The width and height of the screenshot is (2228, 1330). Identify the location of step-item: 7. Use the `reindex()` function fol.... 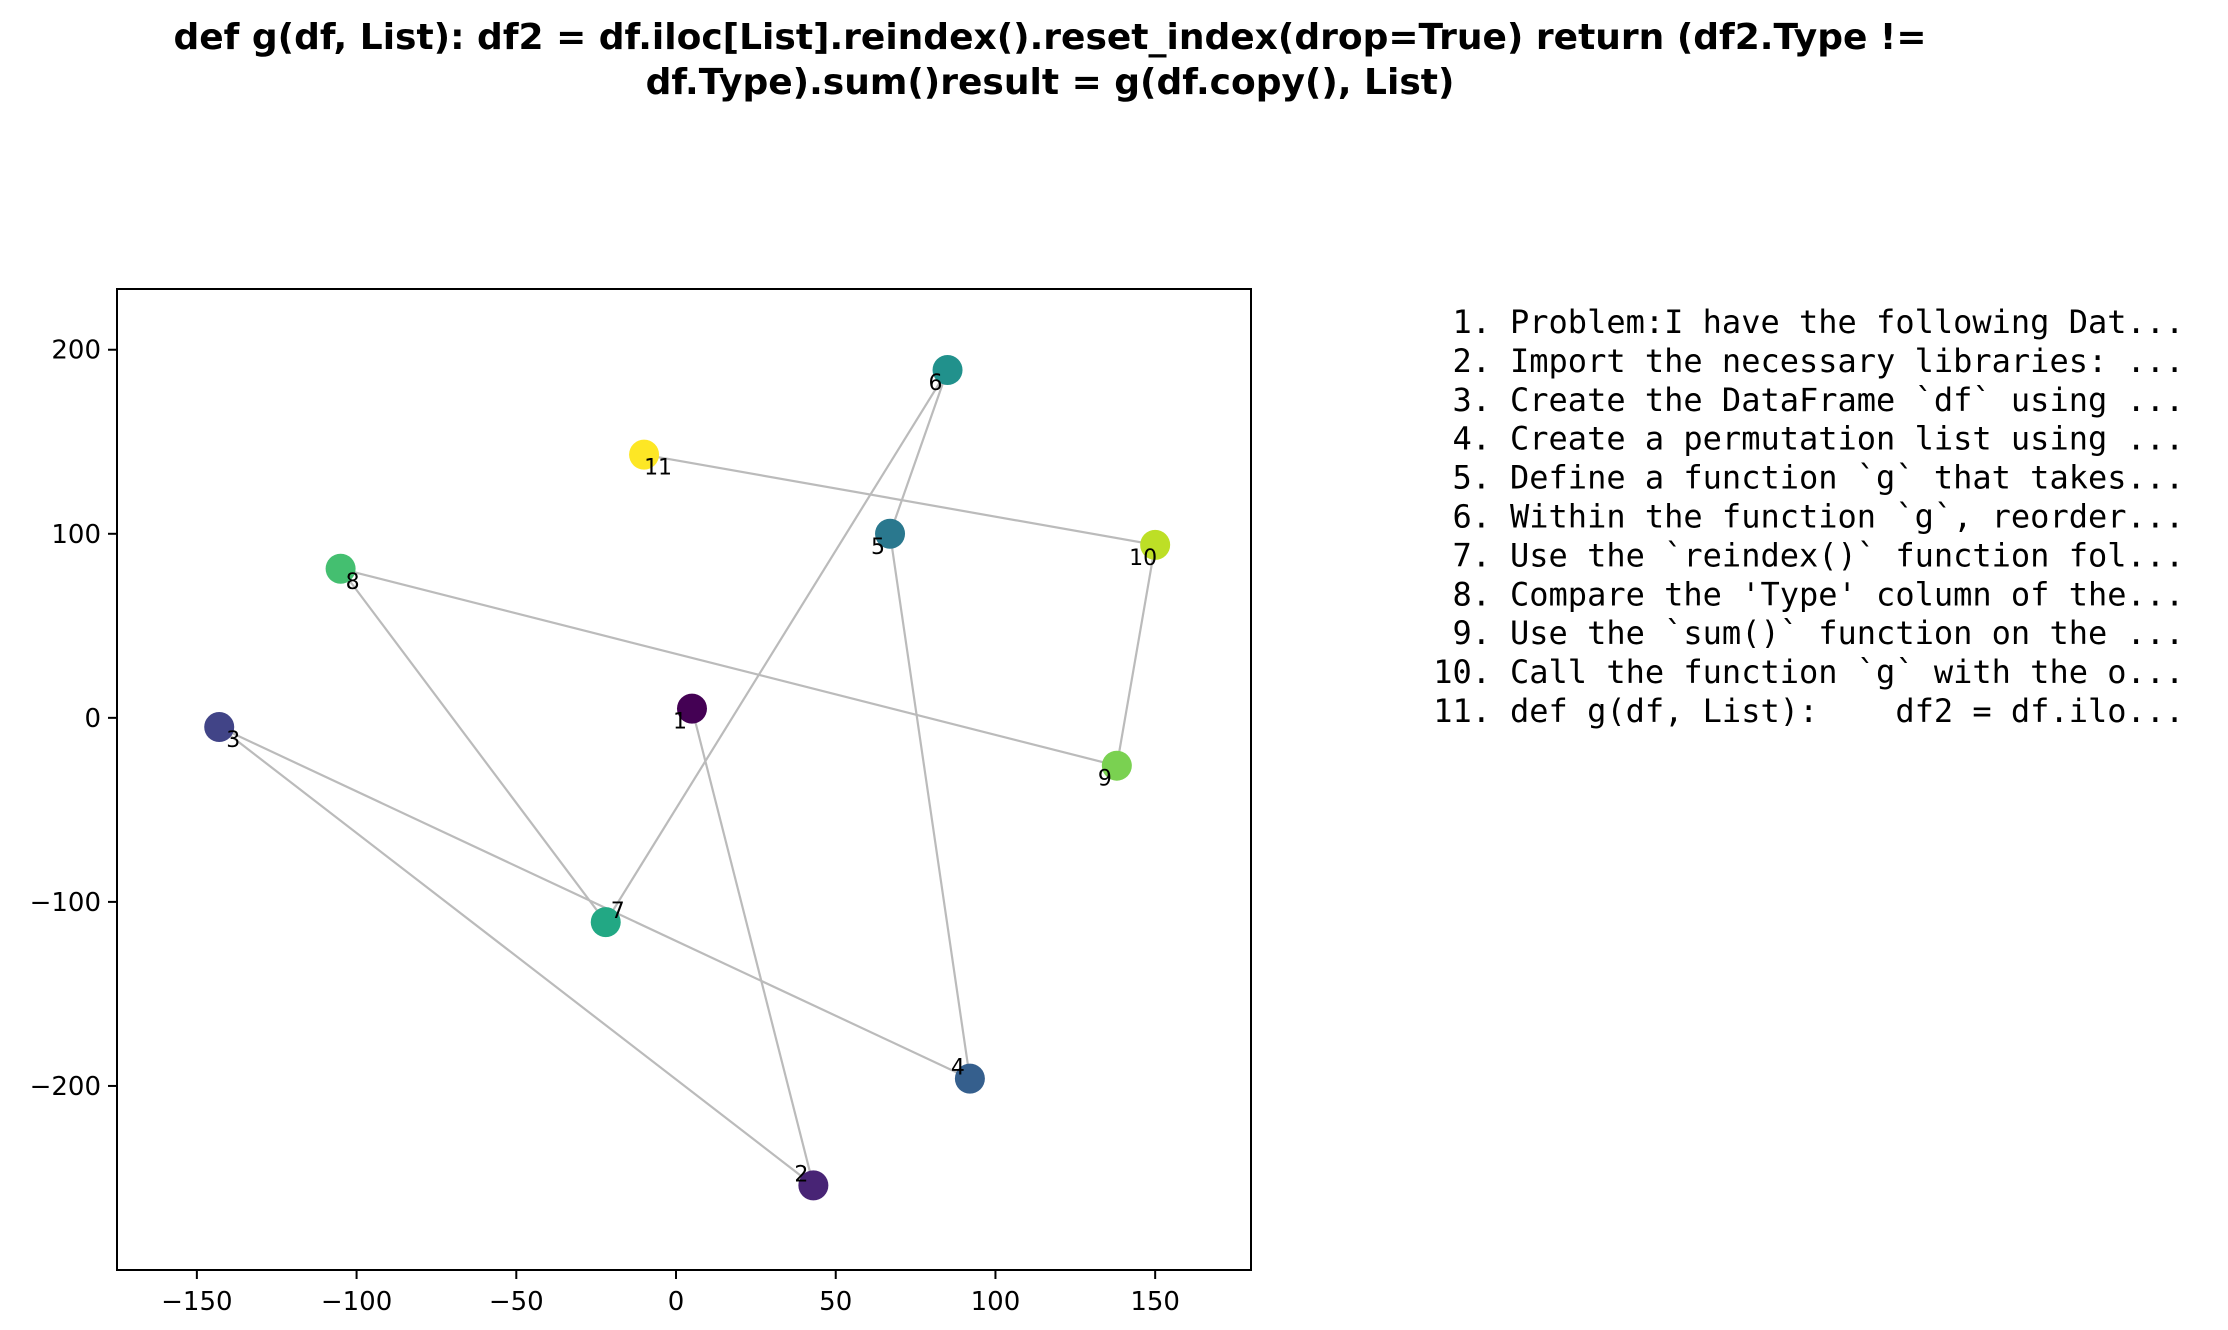
(1818, 555).